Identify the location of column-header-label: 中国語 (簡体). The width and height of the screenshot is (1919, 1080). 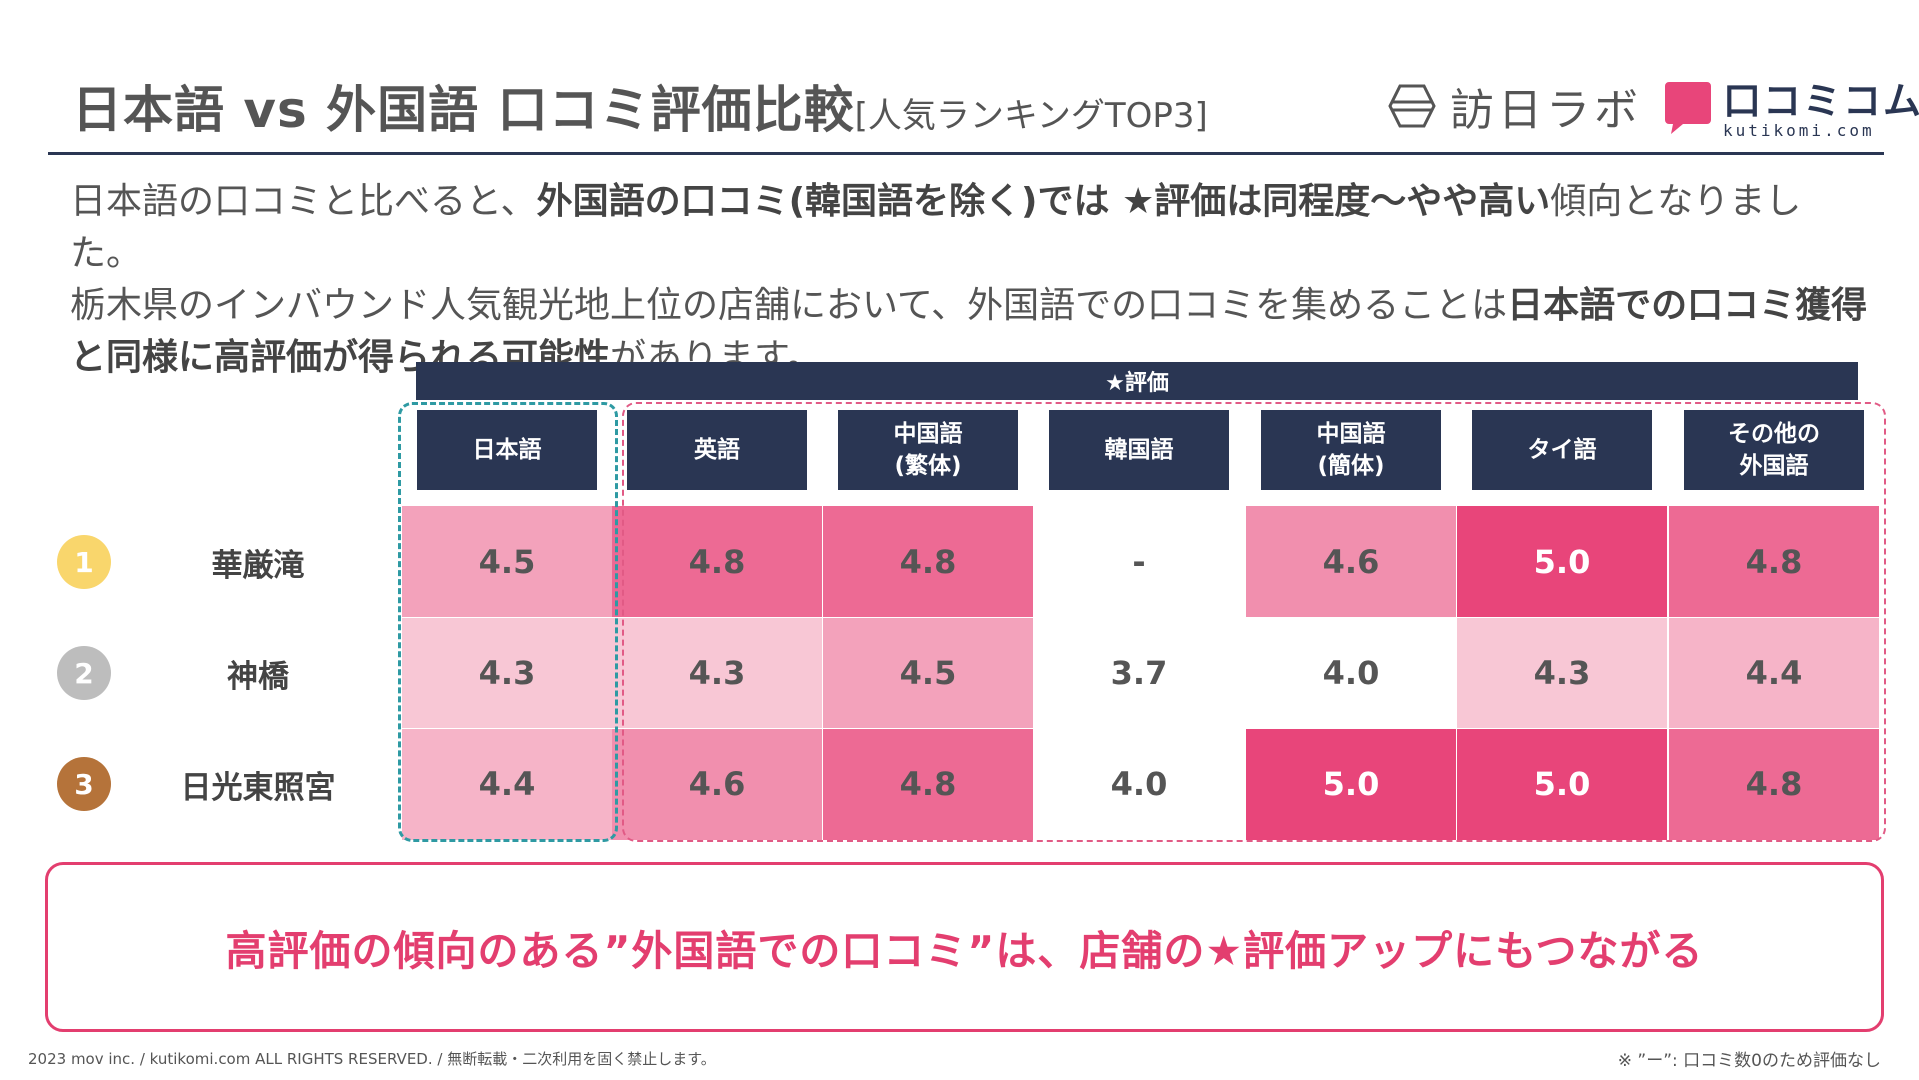
(1351, 450).